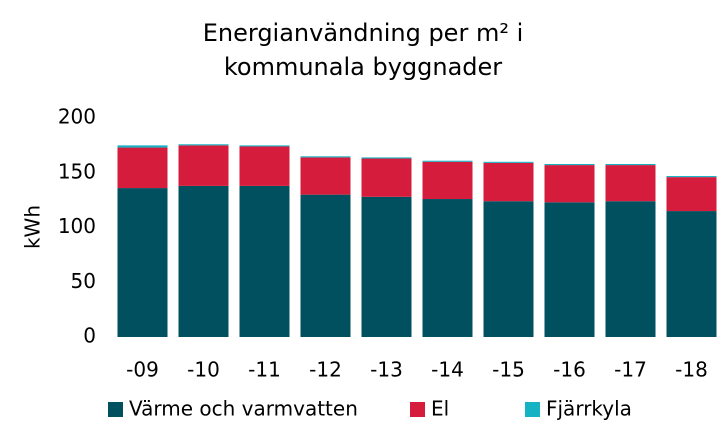 This screenshot has height=438, width=726. Describe the element at coordinates (33, 227) in the screenshot. I see `y-axis-label: kWh` at that location.